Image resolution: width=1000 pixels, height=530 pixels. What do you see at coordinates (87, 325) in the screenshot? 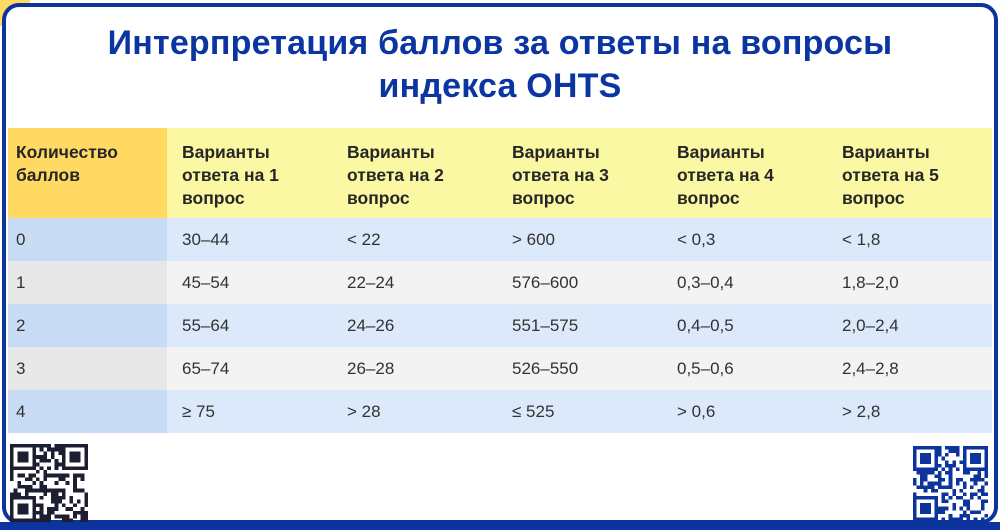
I see `table-cell: 2` at bounding box center [87, 325].